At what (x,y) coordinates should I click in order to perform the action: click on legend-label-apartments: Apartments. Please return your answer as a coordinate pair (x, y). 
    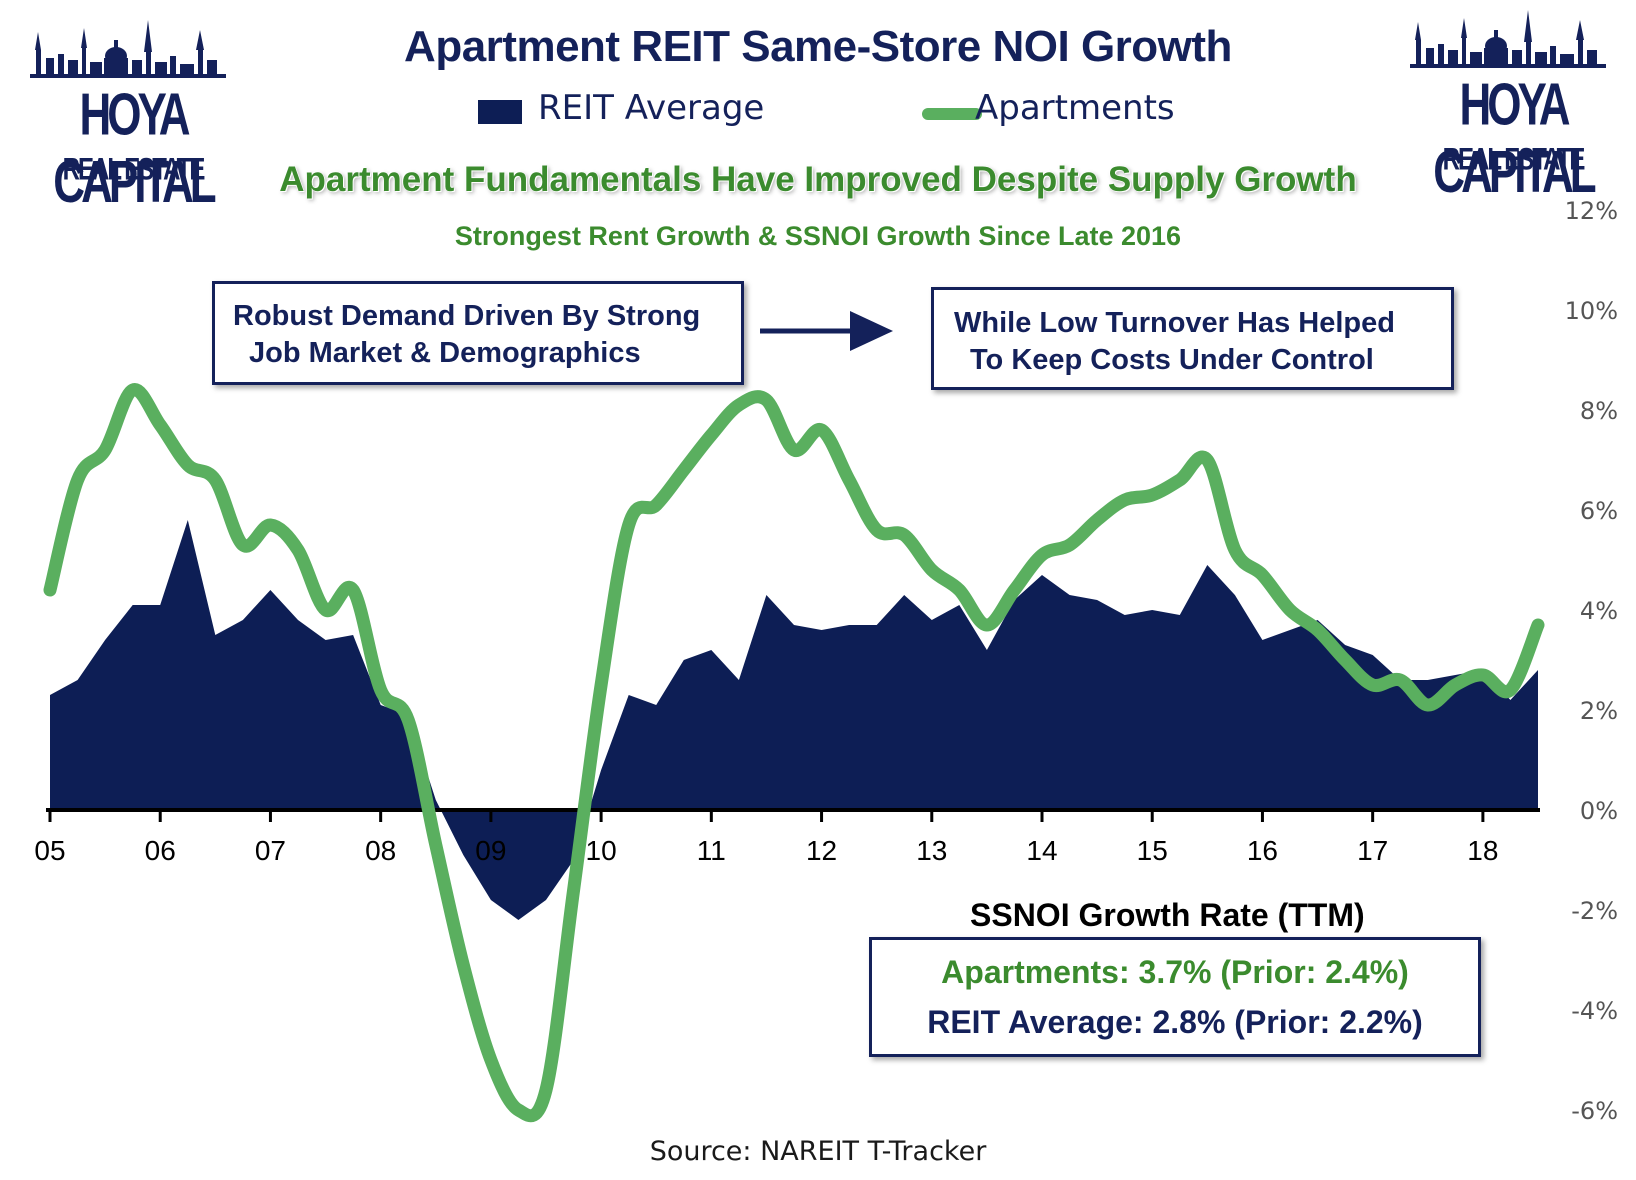
    Looking at the image, I should click on (1075, 108).